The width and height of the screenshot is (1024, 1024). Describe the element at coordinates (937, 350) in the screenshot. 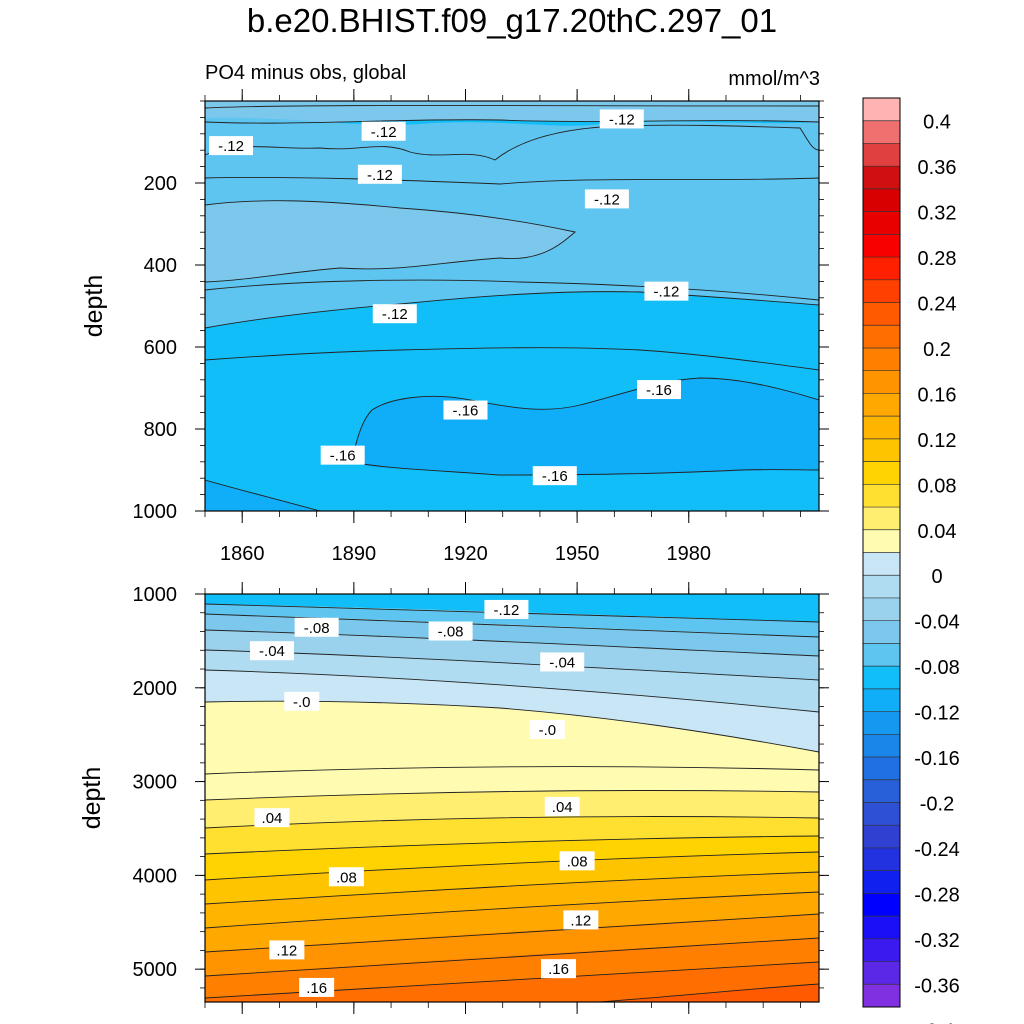

I see `colorbar-label: 0.2` at that location.